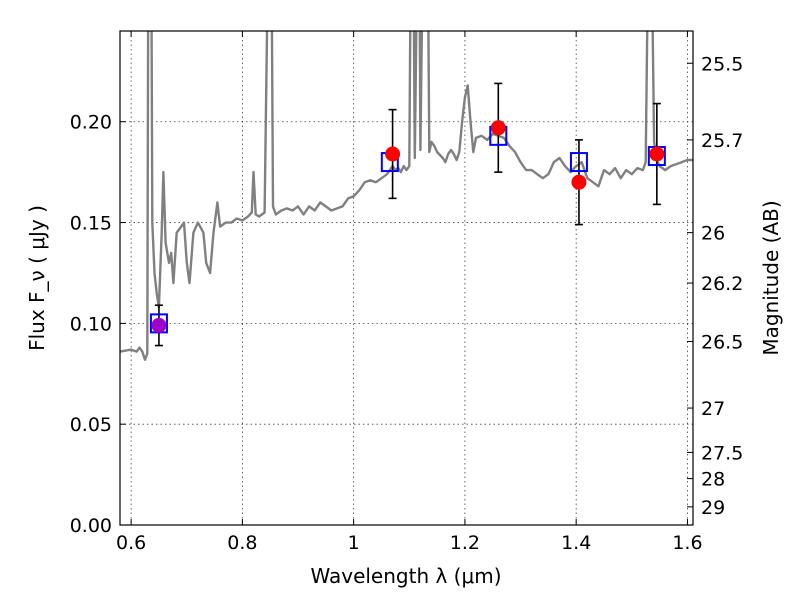  I want to click on model-square-marker, so click(578, 162).